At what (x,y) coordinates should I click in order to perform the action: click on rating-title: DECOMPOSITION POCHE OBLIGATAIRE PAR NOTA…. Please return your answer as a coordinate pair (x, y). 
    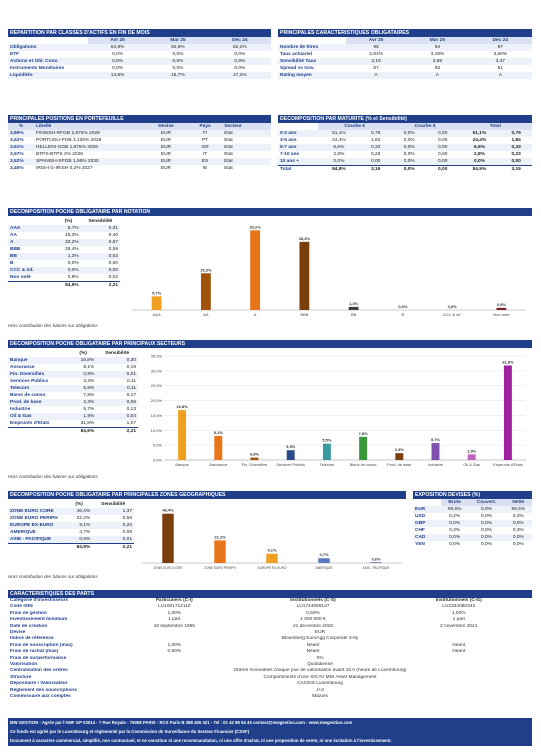
    Looking at the image, I should click on (270, 212).